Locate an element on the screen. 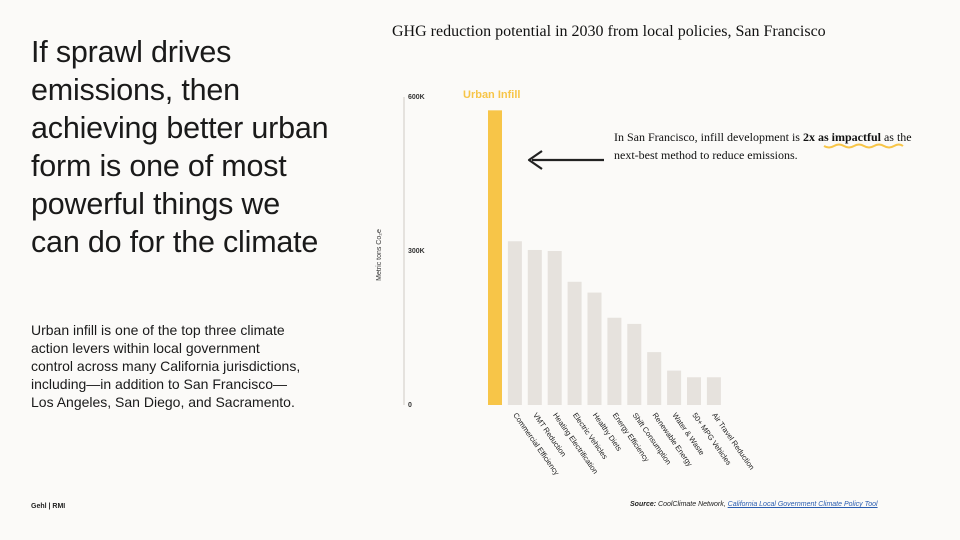  callout-emphasis: 2x as impactful is located at coordinates (841, 137).